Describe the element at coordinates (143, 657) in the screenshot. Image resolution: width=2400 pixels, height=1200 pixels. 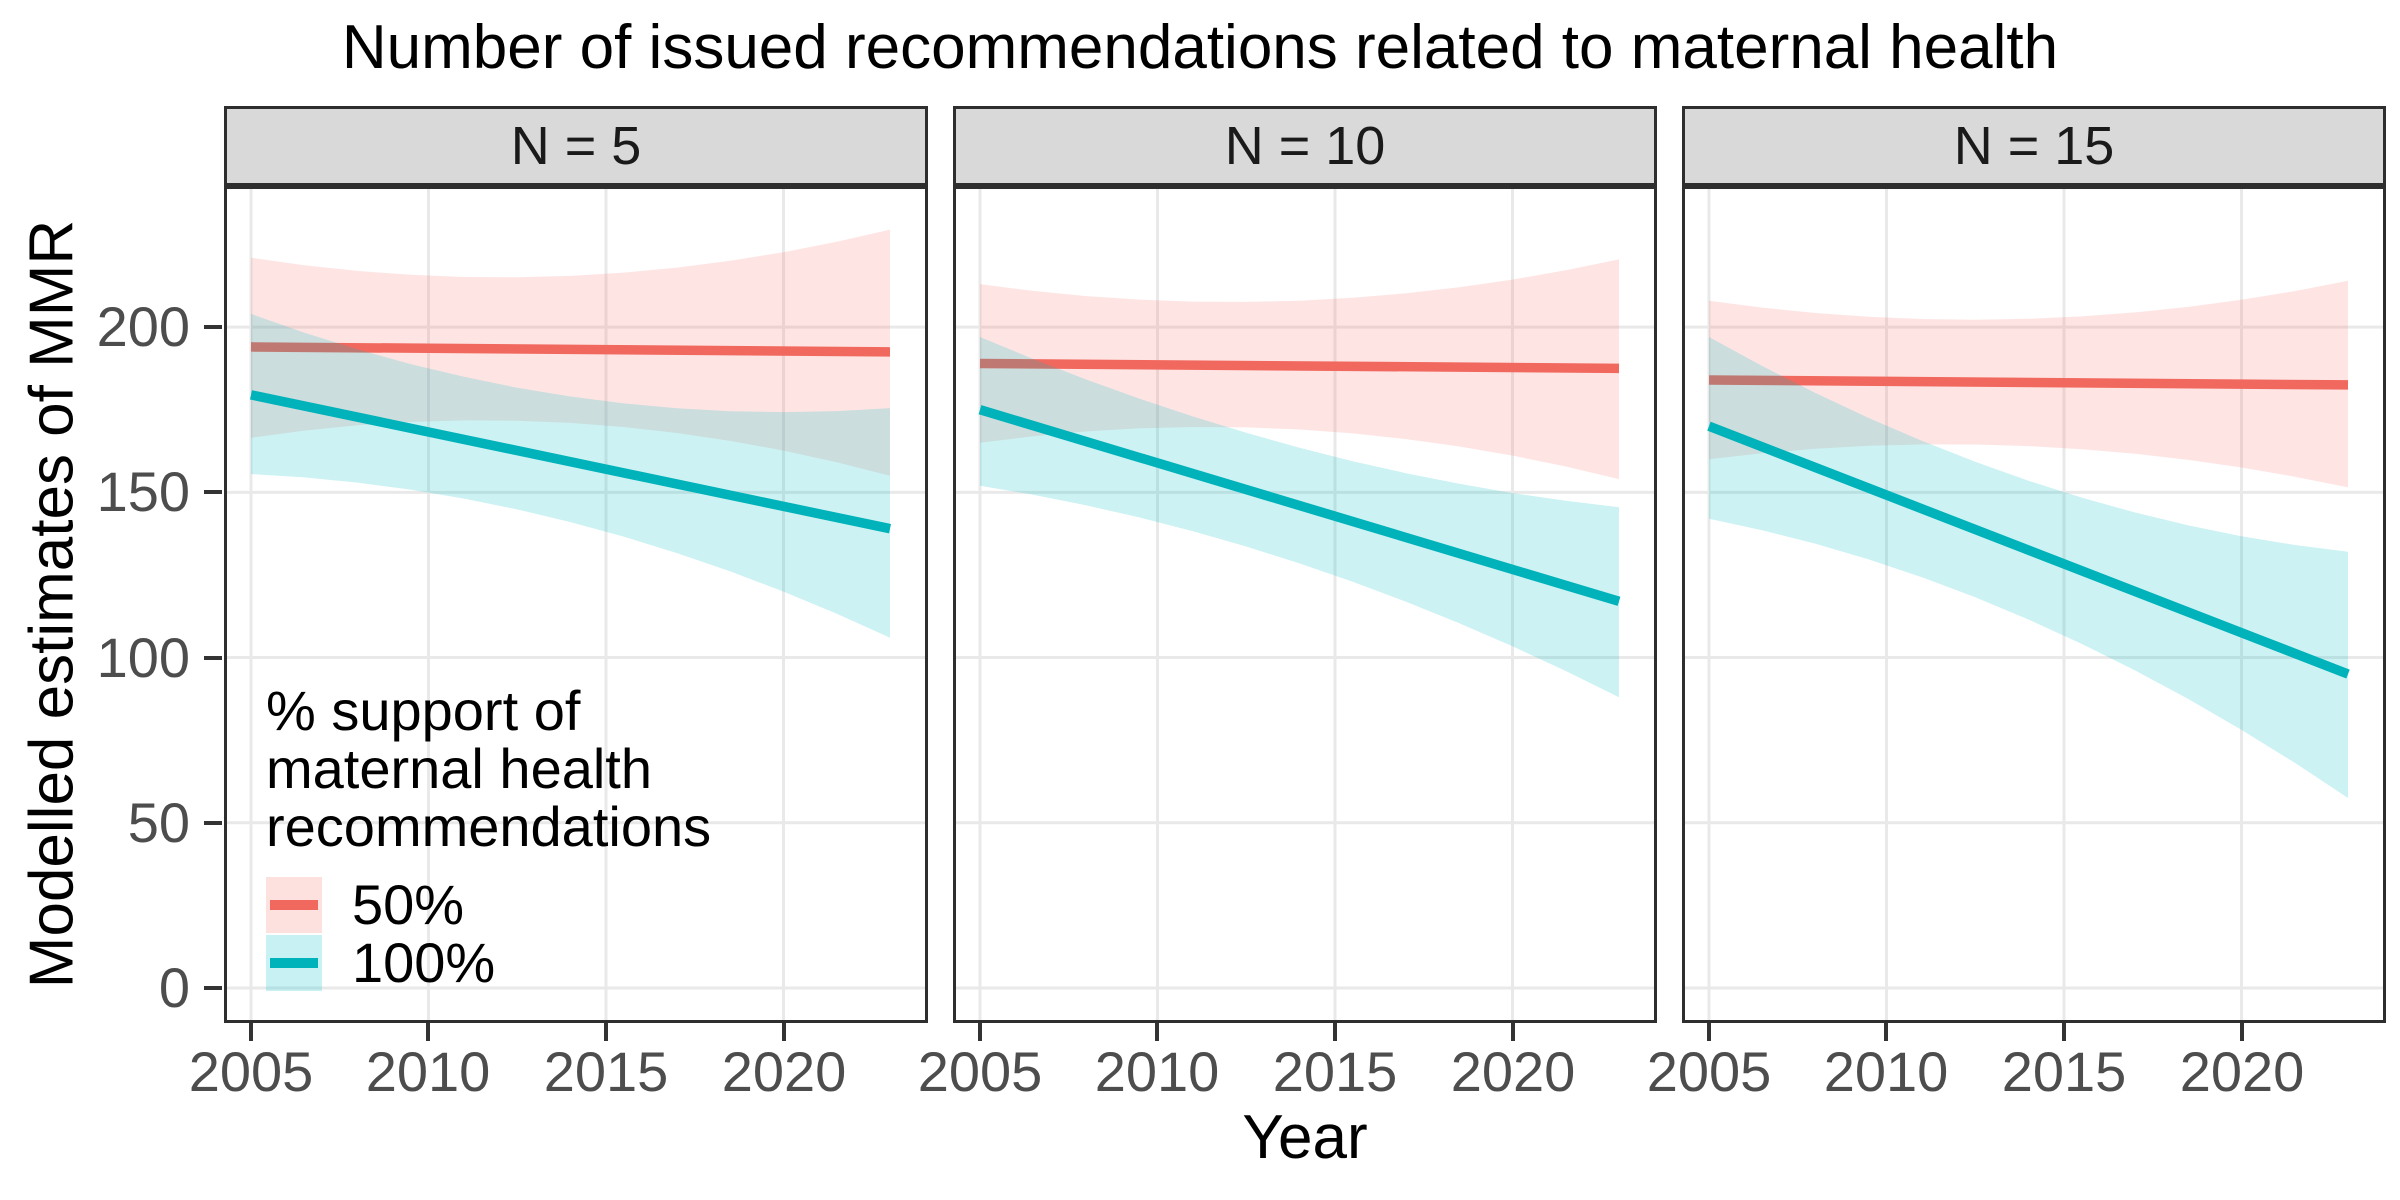
I see `y-tick-label: 100` at that location.